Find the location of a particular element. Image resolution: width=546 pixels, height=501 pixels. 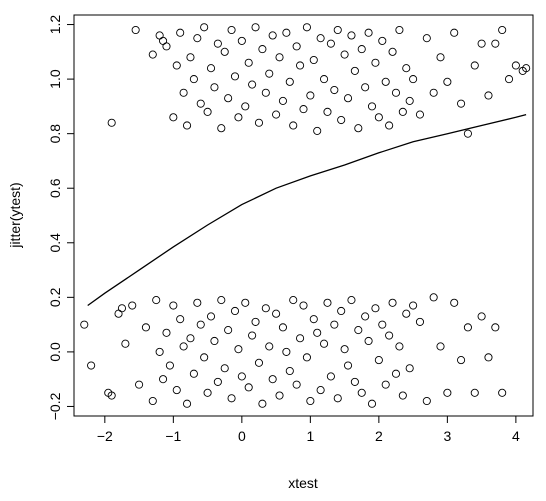

x-tick-label: −1 is located at coordinates (173, 436).